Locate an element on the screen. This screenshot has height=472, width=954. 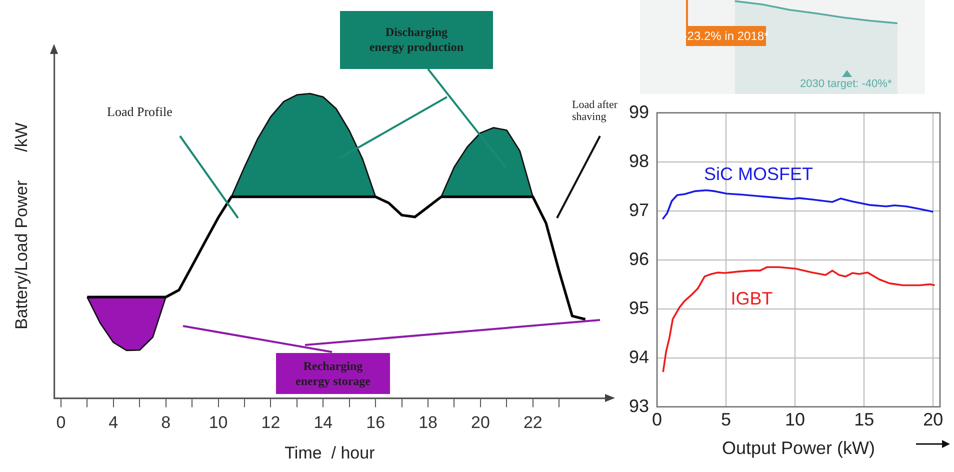
y-axis-title: Battery/Load Power /kW is located at coordinates (21, 226).